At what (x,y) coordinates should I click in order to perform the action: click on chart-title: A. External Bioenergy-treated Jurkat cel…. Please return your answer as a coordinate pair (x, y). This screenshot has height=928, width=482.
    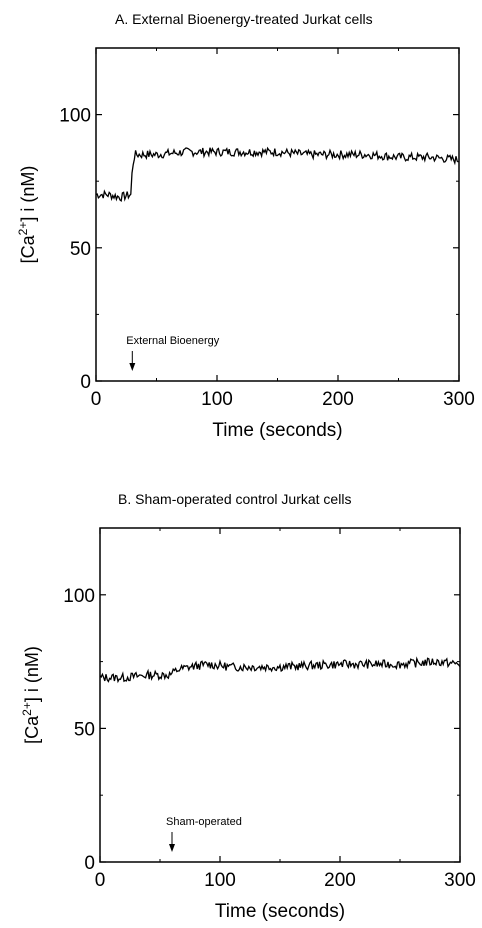
    Looking at the image, I should click on (244, 19).